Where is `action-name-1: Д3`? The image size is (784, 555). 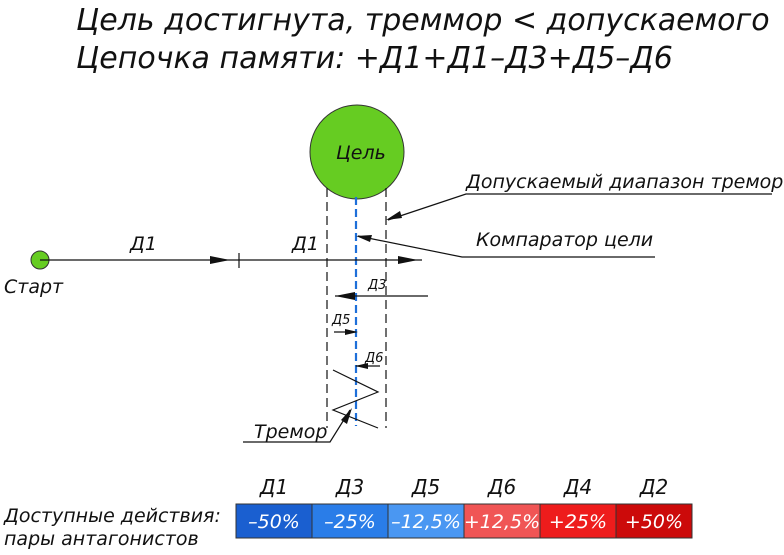 action-name-1: Д3 is located at coordinates (349, 487).